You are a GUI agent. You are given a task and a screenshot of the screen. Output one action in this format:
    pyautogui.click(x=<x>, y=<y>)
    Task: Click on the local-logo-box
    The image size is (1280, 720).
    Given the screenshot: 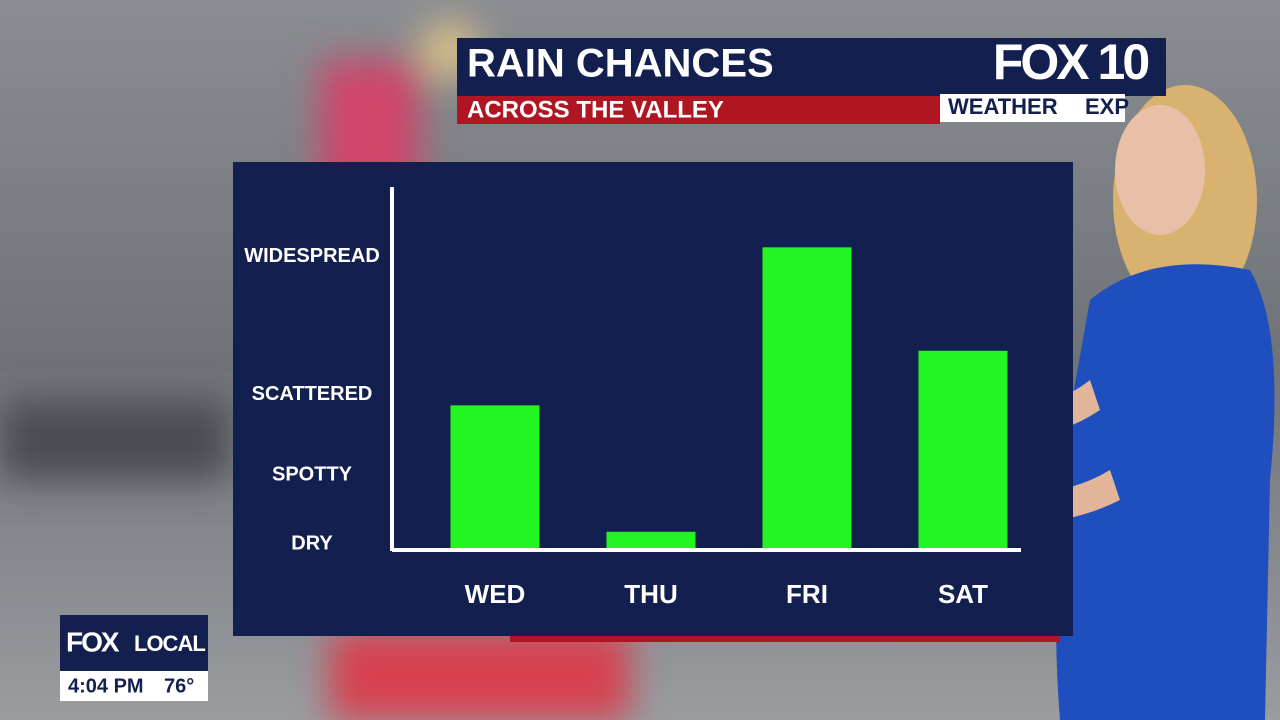 What is the action you would take?
    pyautogui.click(x=134, y=643)
    